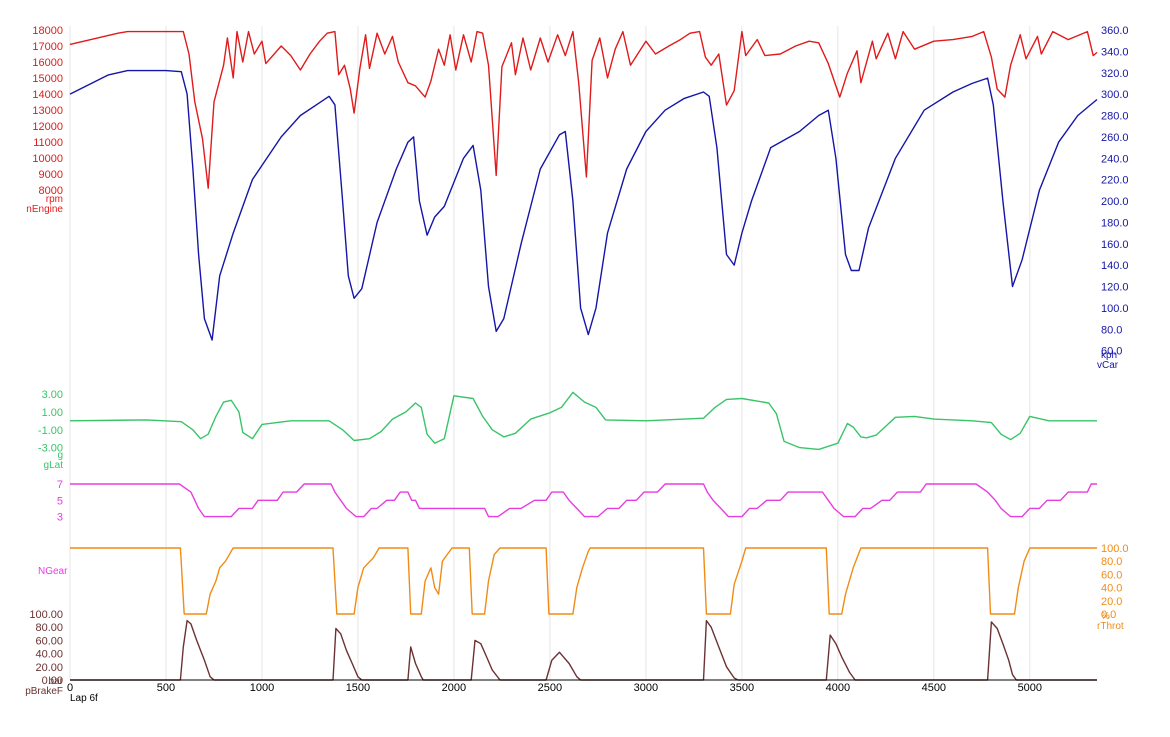 This screenshot has width=1170, height=737. I want to click on y-tick-glat: -1.00, so click(50, 431).